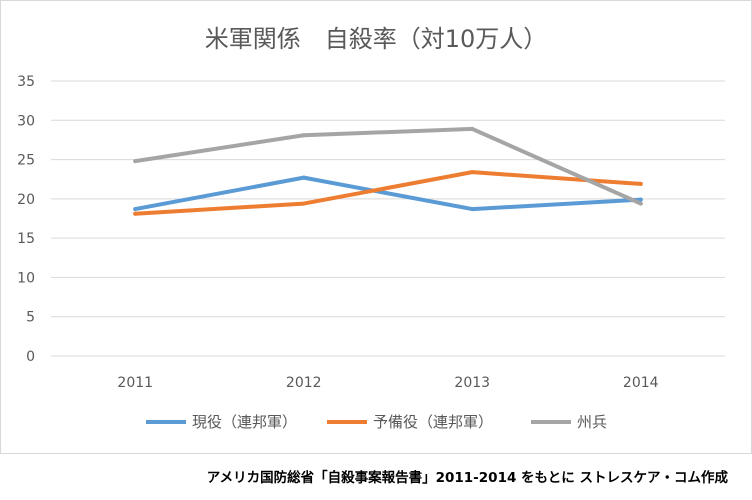 This screenshot has height=500, width=752. Describe the element at coordinates (26, 121) in the screenshot. I see `y-tick-label: 30` at that location.